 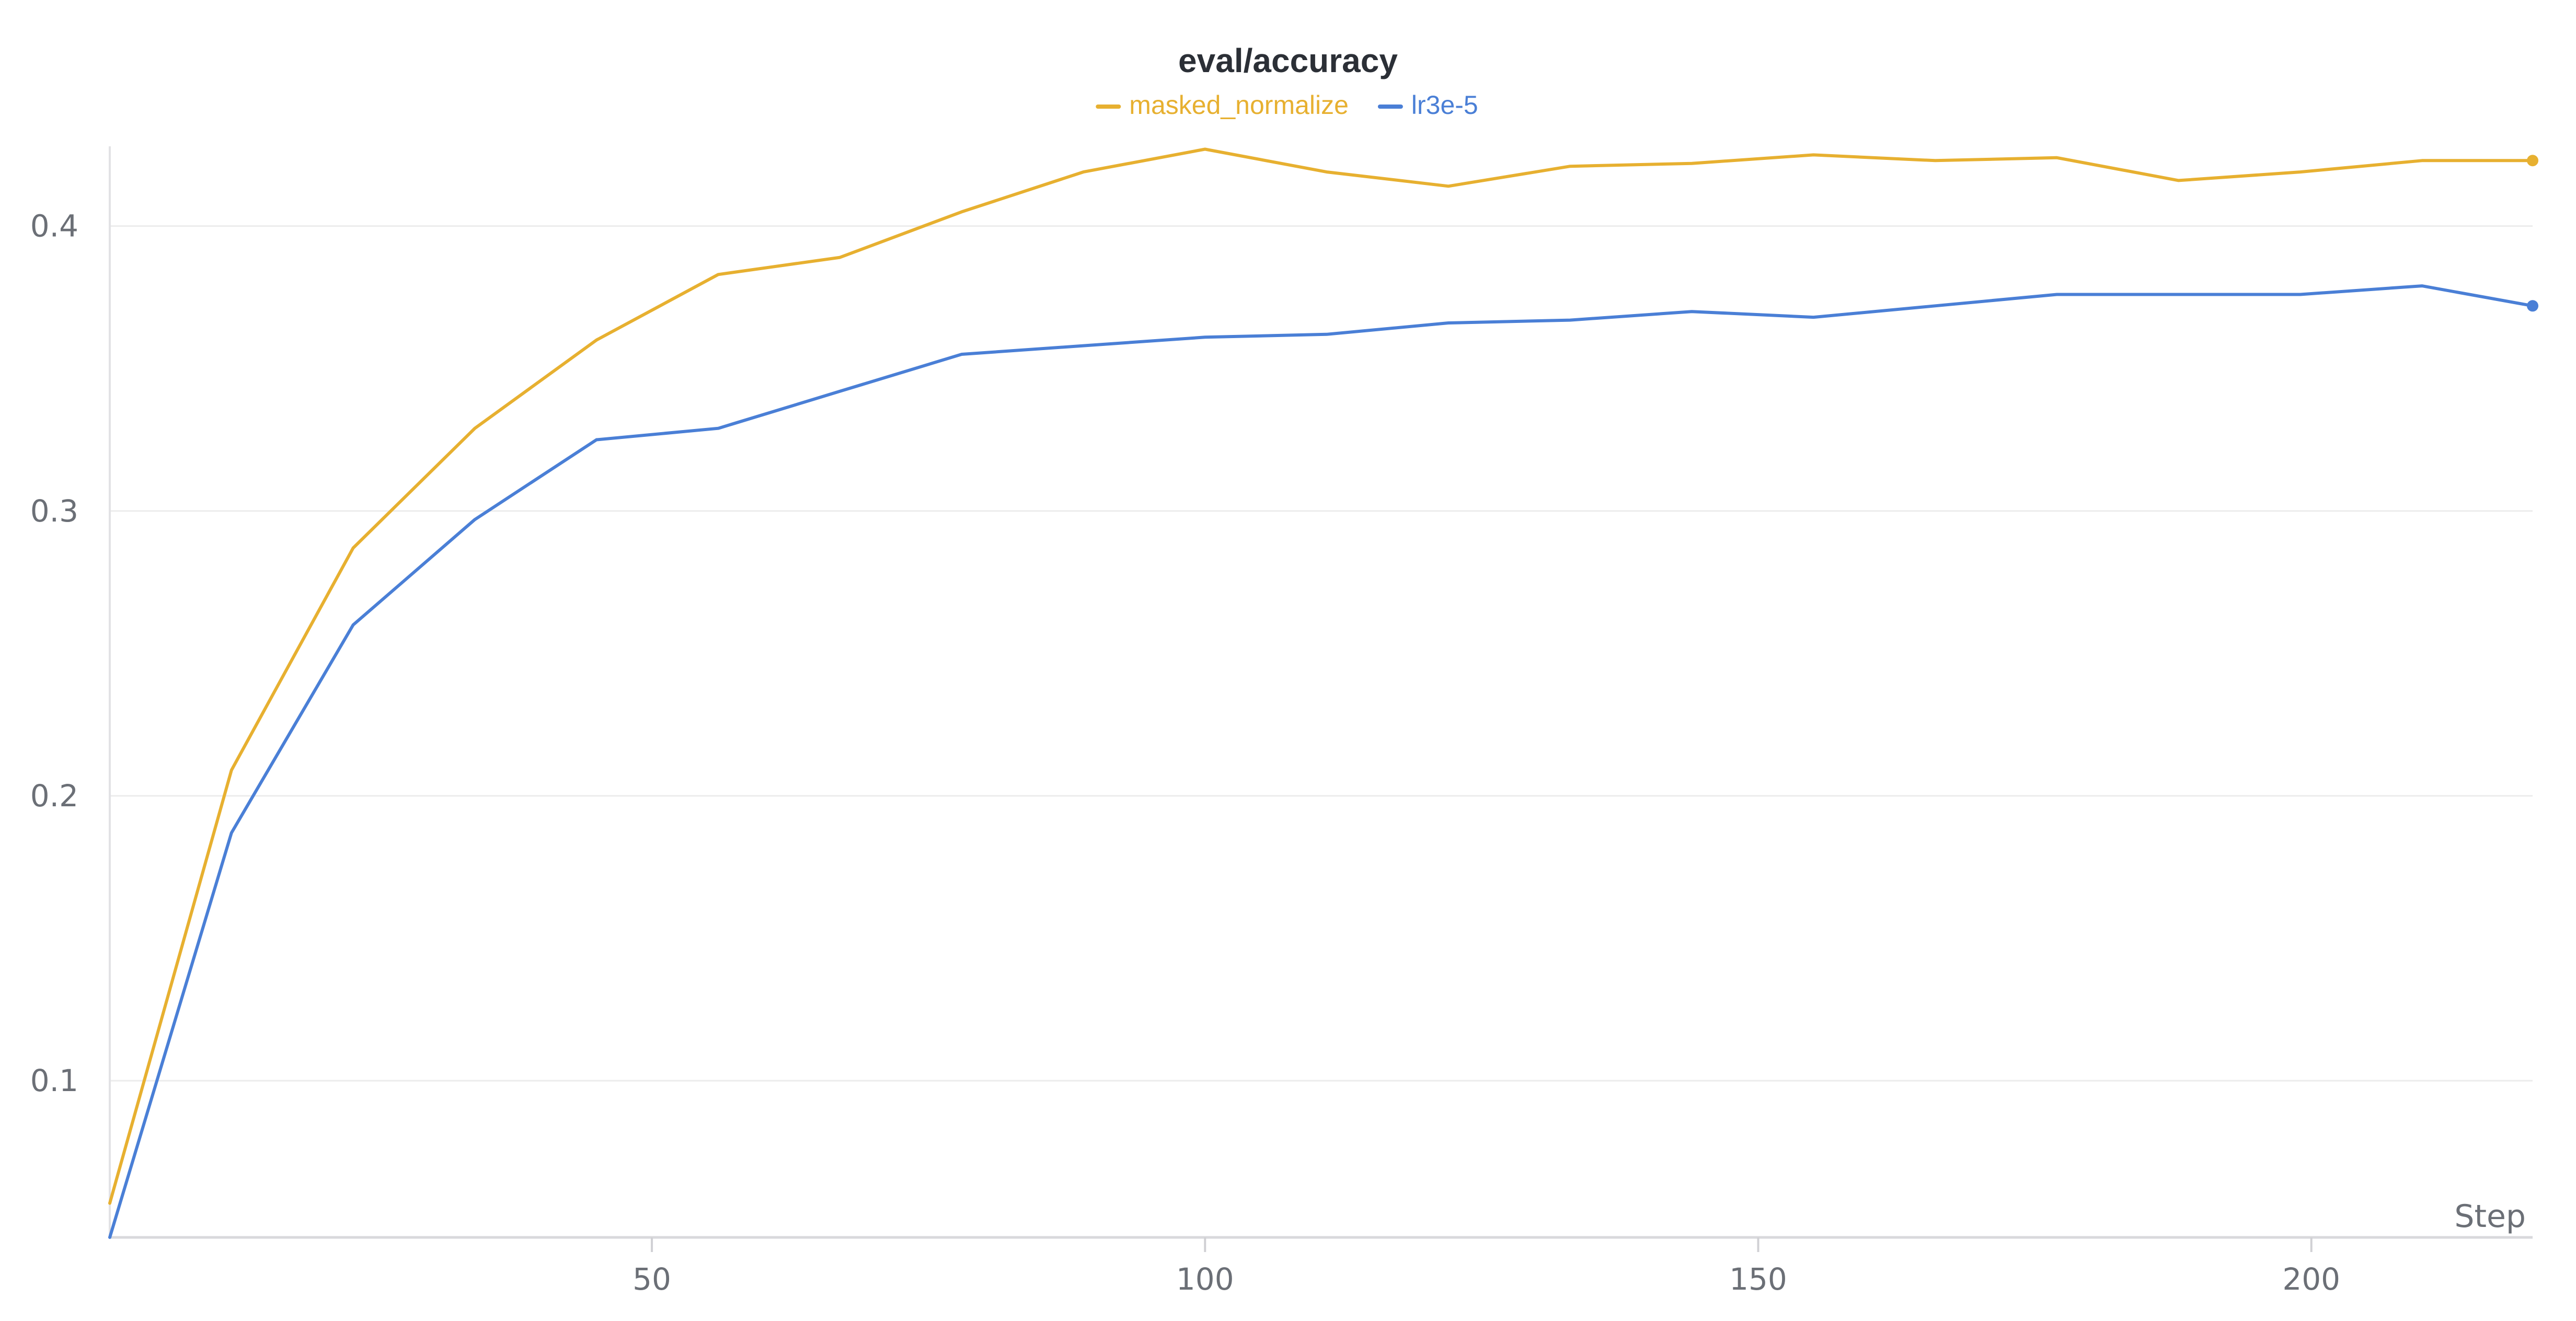 What do you see at coordinates (1444, 105) in the screenshot?
I see `legend-label: lr3e-5` at bounding box center [1444, 105].